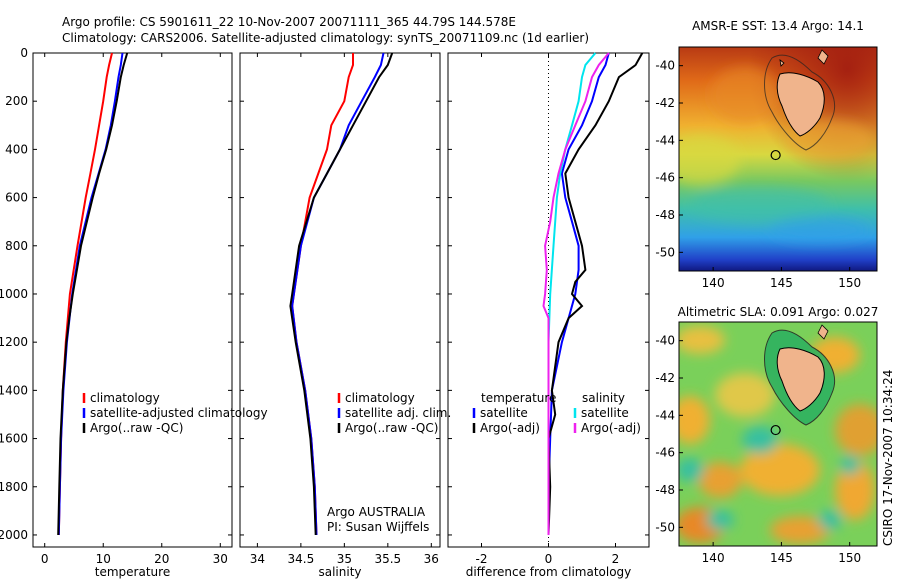 The image size is (900, 580). What do you see at coordinates (616, 559) in the screenshot?
I see `difference-xtick-label: 2` at bounding box center [616, 559].